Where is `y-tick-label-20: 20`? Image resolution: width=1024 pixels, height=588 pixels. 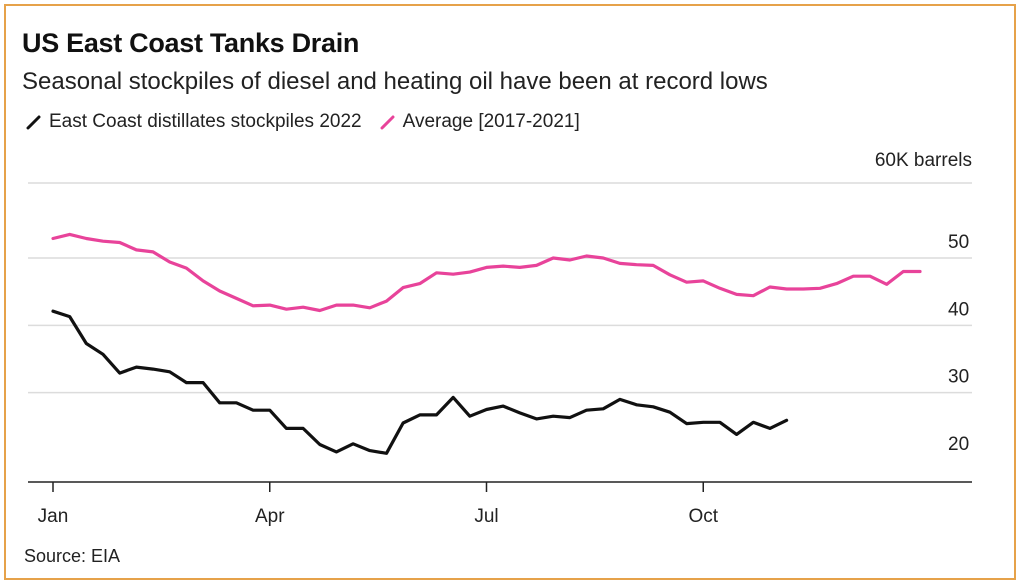
y-tick-label-20: 20 is located at coordinates (958, 444).